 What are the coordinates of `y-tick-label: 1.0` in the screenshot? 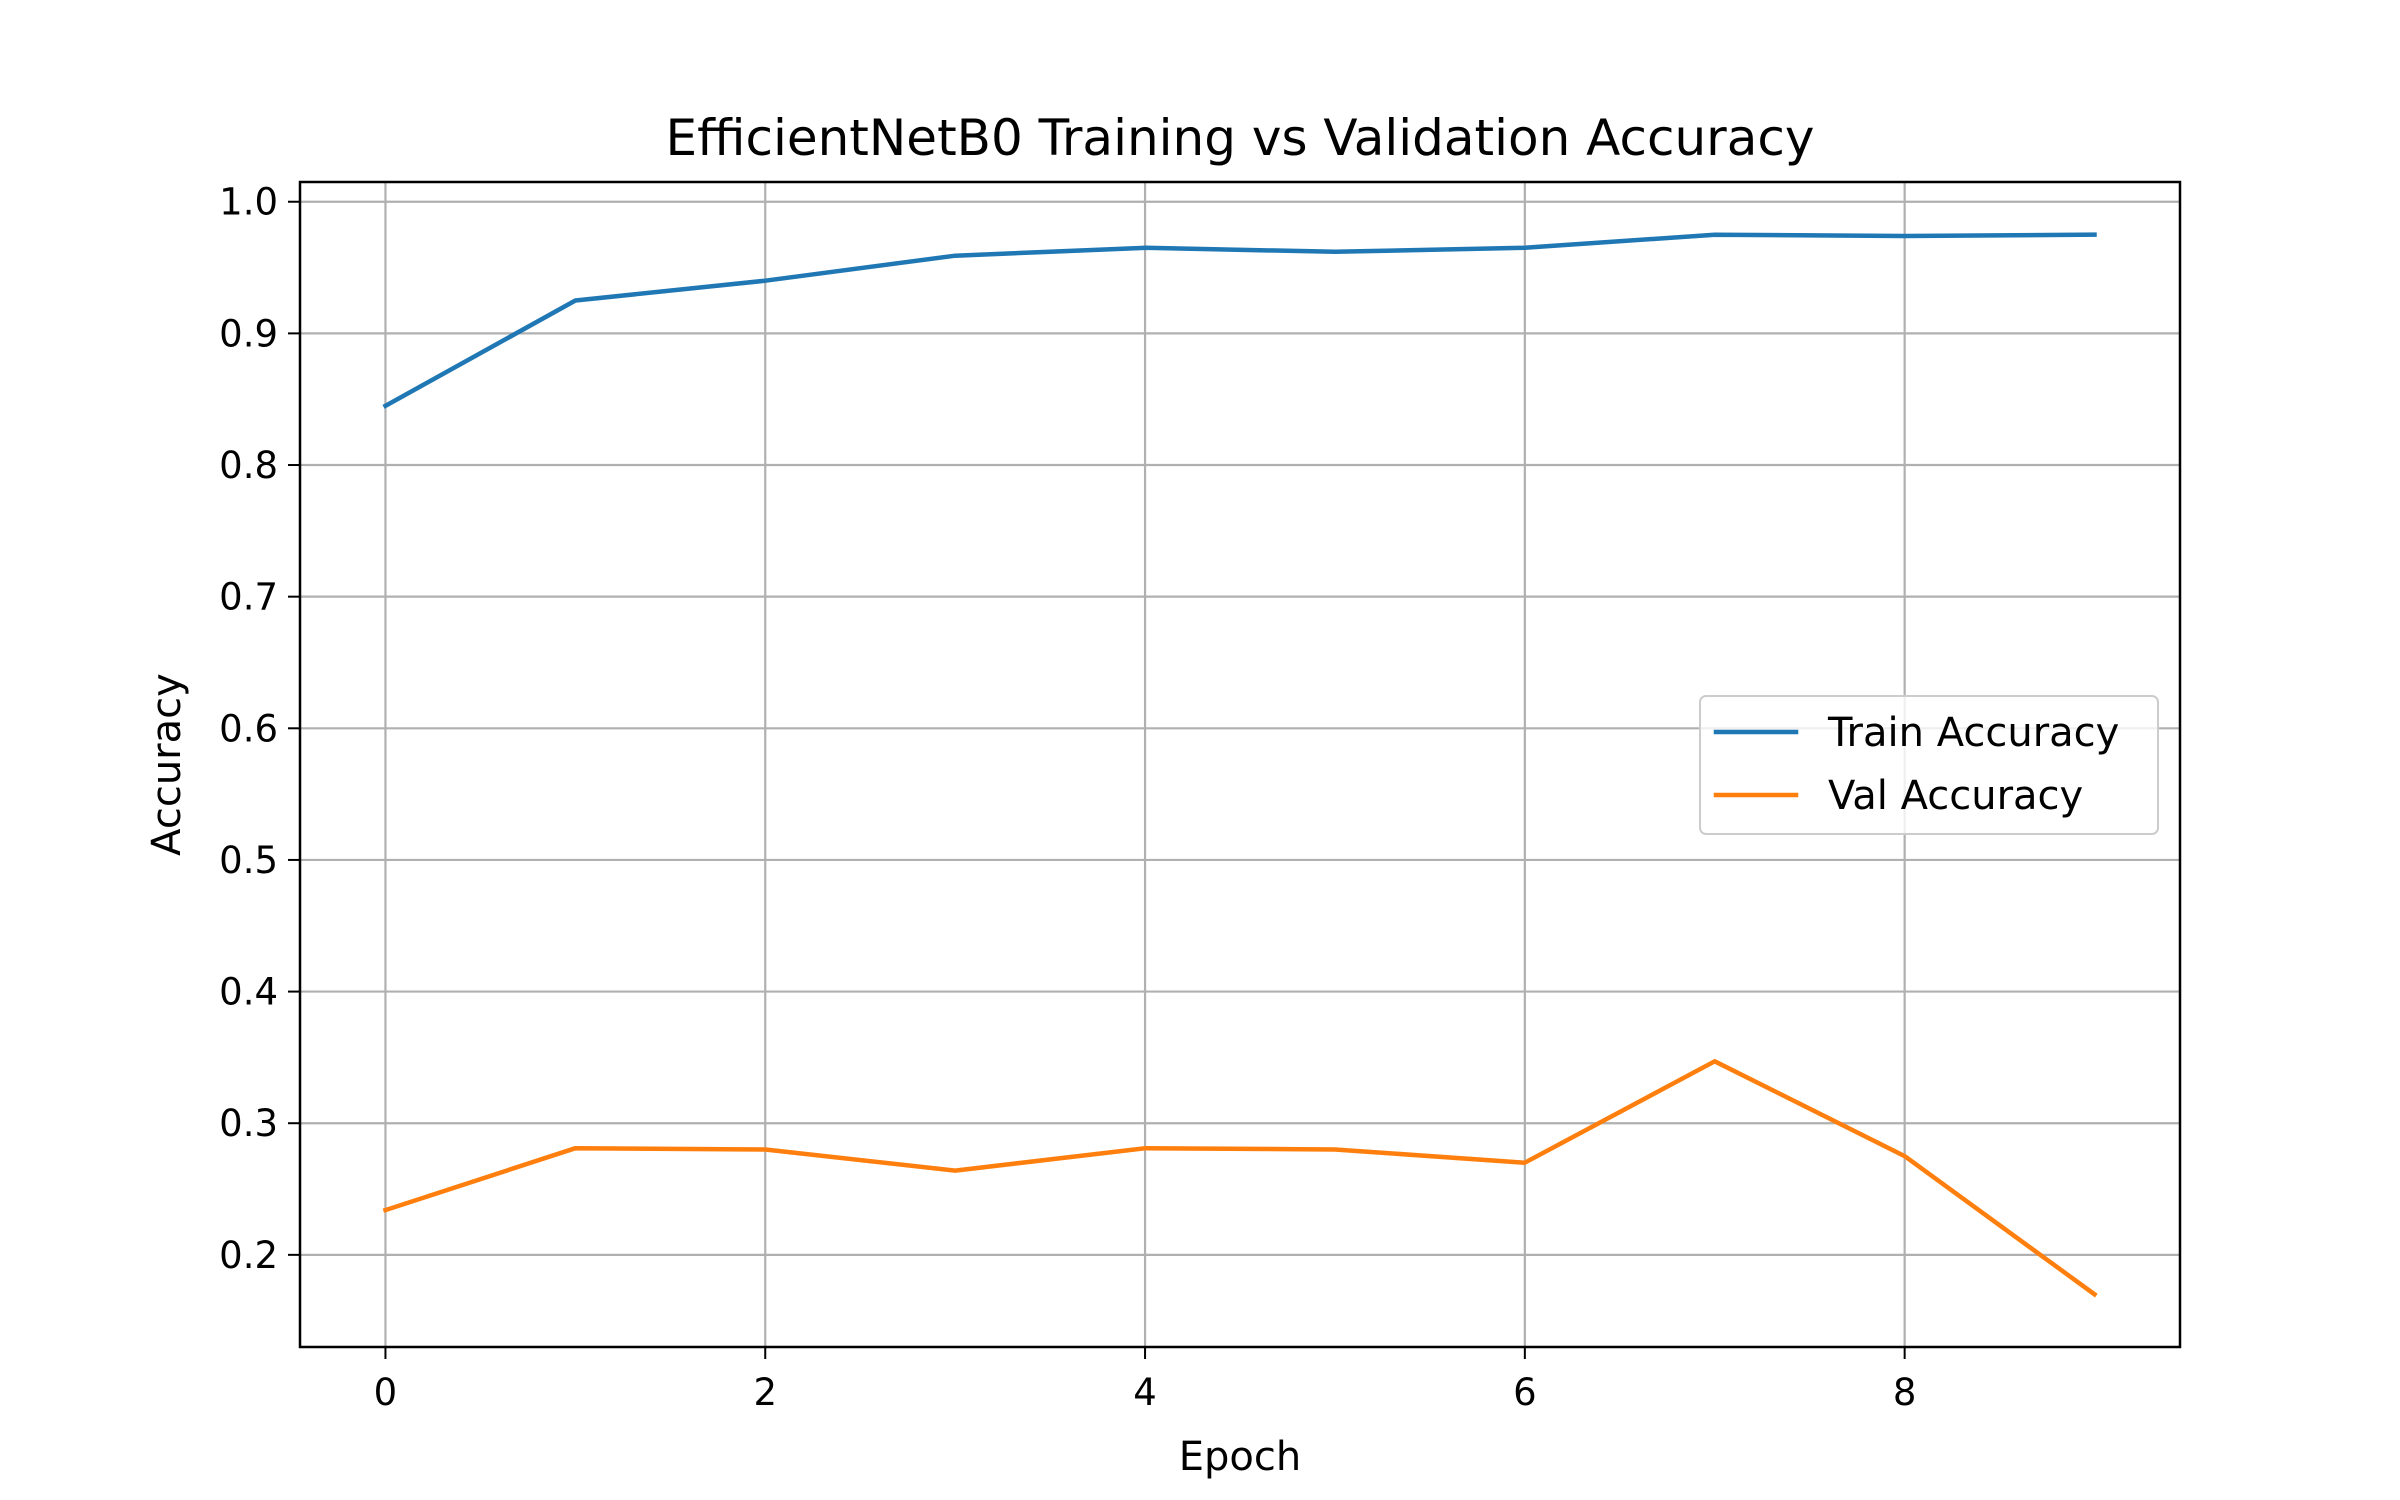 It's located at (248, 202).